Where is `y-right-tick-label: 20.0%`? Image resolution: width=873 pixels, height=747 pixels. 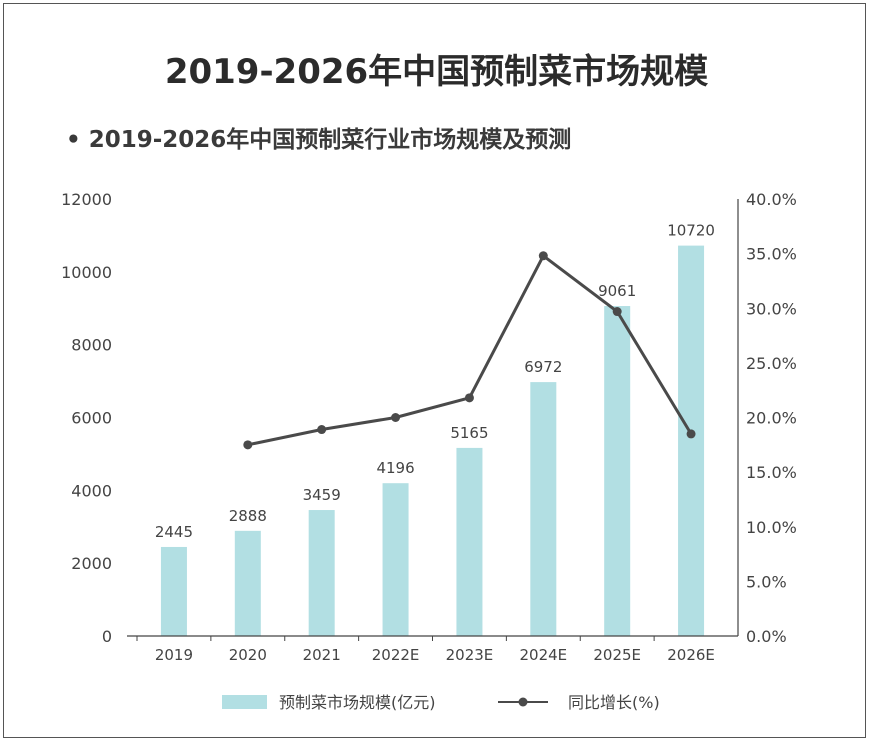 y-right-tick-label: 20.0% is located at coordinates (771, 418).